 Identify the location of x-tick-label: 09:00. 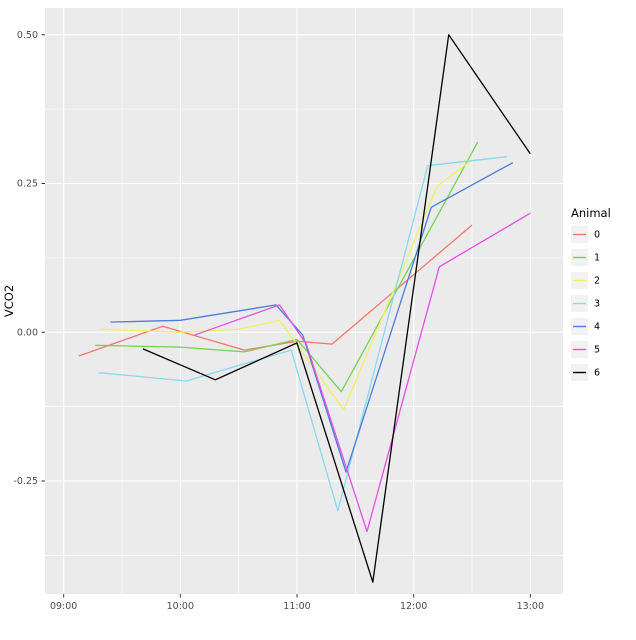
(63, 606).